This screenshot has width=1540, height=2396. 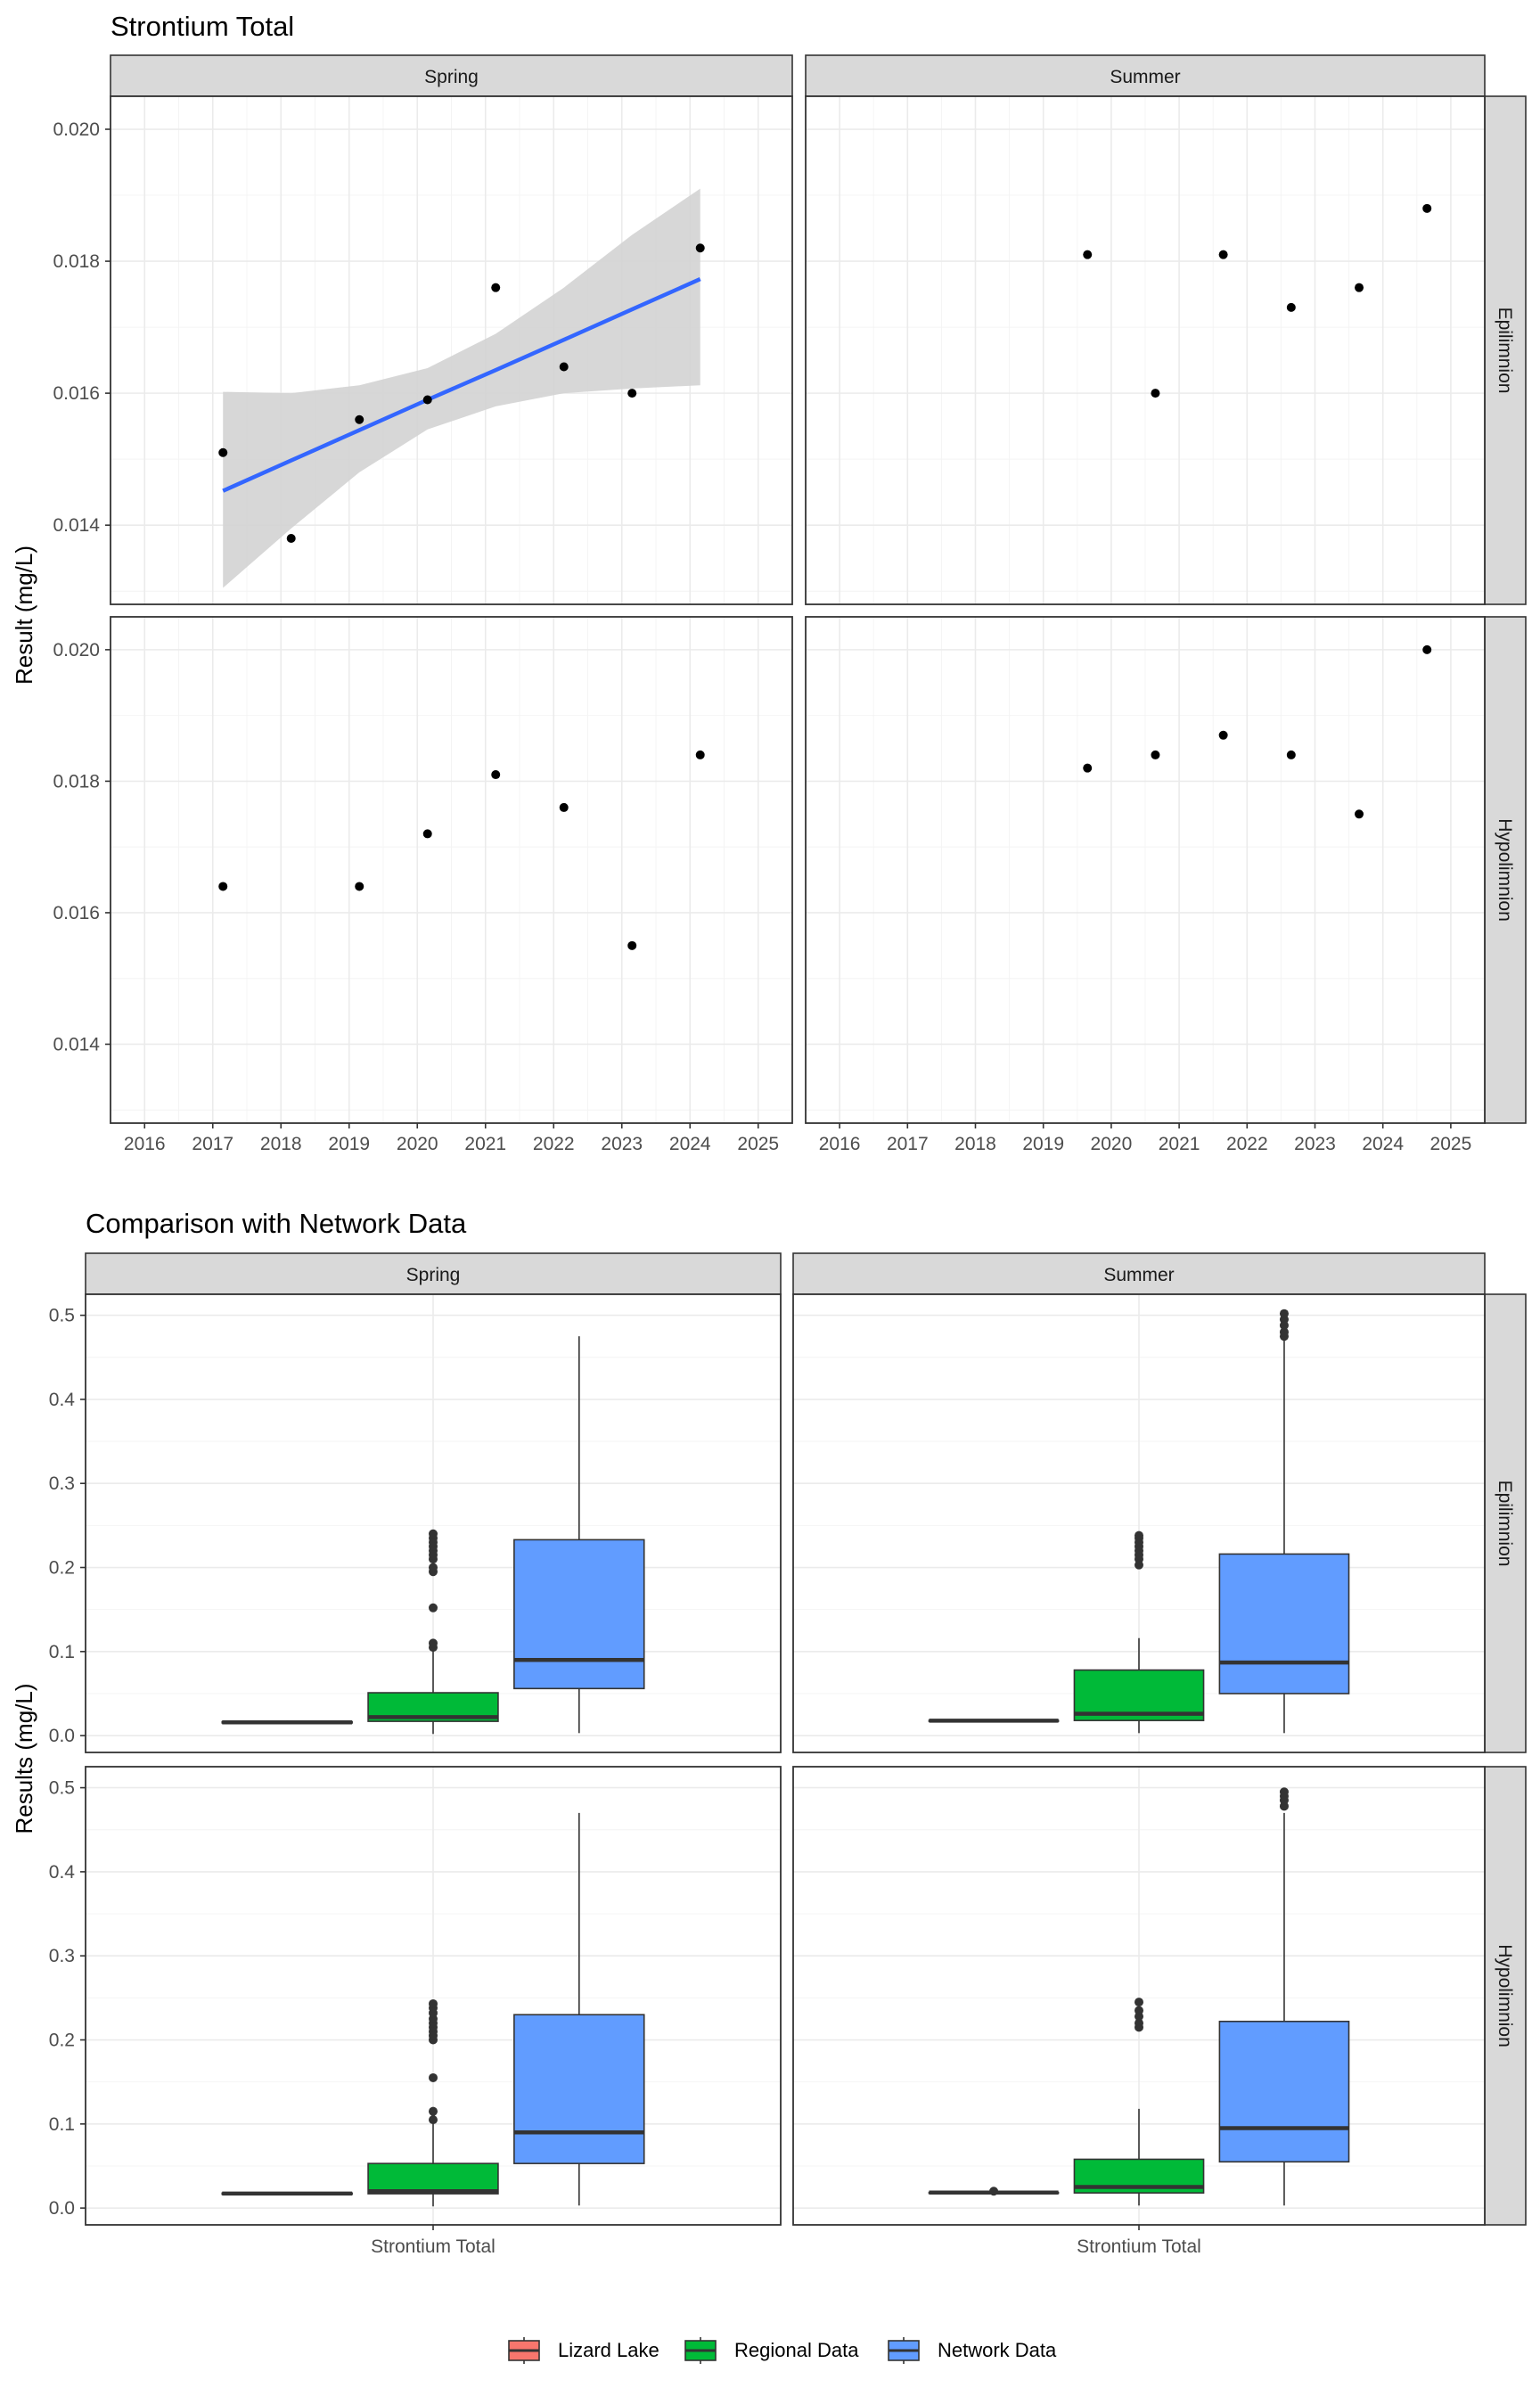 I want to click on panel-spring-hypolimnion, so click(x=433, y=1996).